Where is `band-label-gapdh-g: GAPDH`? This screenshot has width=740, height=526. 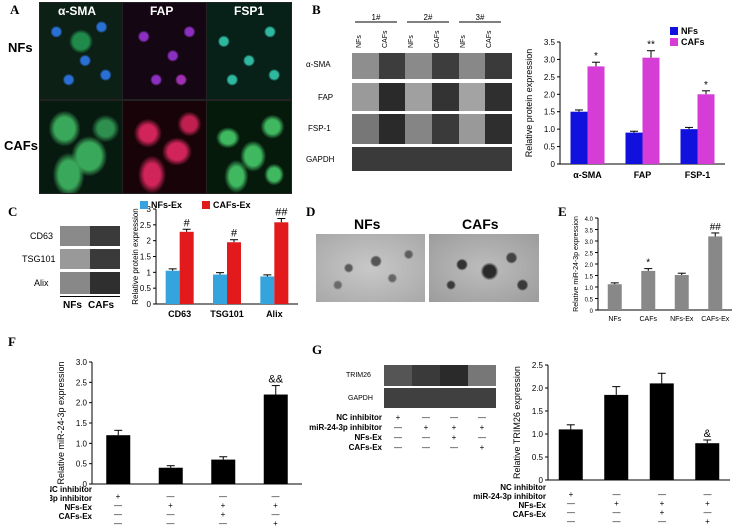
band-label-gapdh-g: GAPDH is located at coordinates (360, 398).